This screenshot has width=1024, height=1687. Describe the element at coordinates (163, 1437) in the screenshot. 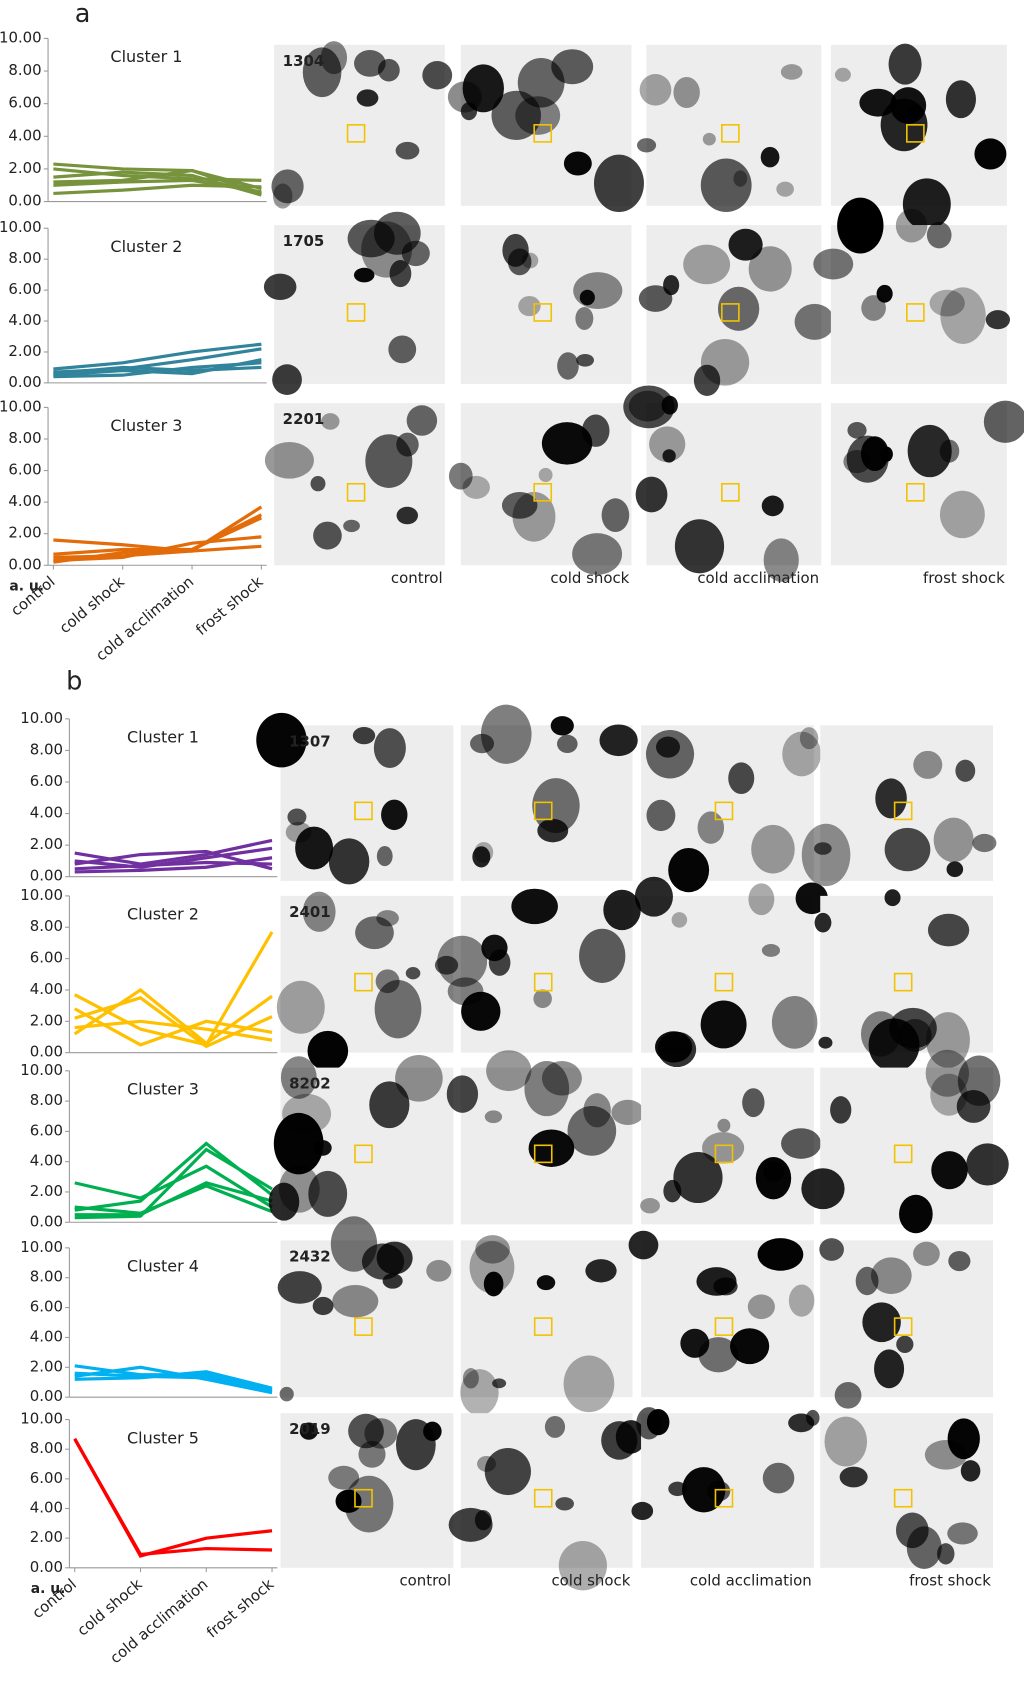

I see `cluster-title: Cluster 5` at that location.